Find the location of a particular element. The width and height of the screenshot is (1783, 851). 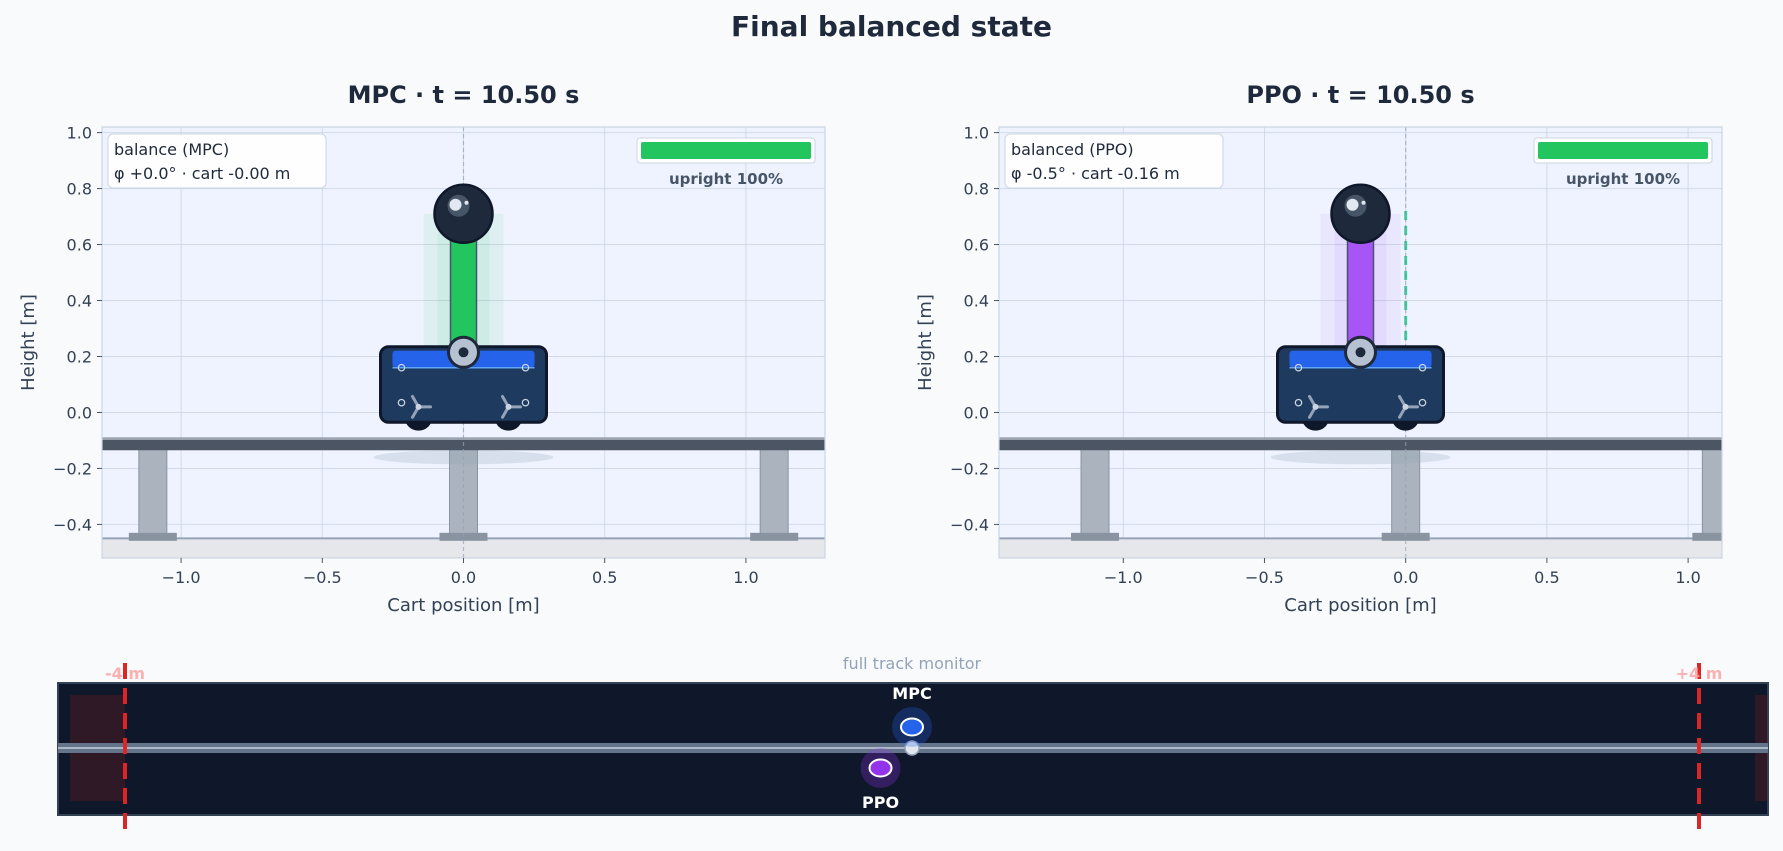

left-info-box: balance (MPC) φ +0.0° · cart -0.00 m is located at coordinates (217, 161).